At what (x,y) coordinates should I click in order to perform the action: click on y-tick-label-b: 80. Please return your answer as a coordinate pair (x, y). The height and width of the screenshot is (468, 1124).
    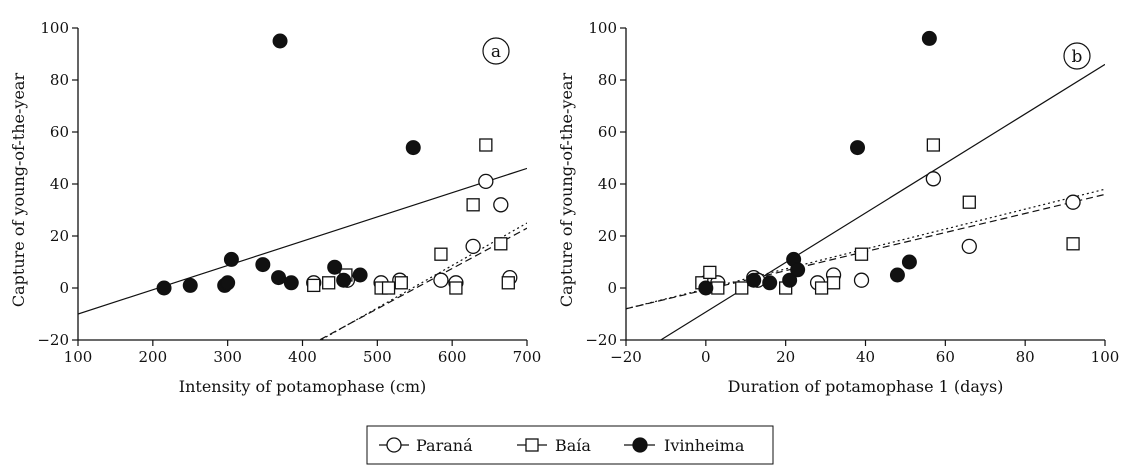
    Looking at the image, I should click on (607, 80).